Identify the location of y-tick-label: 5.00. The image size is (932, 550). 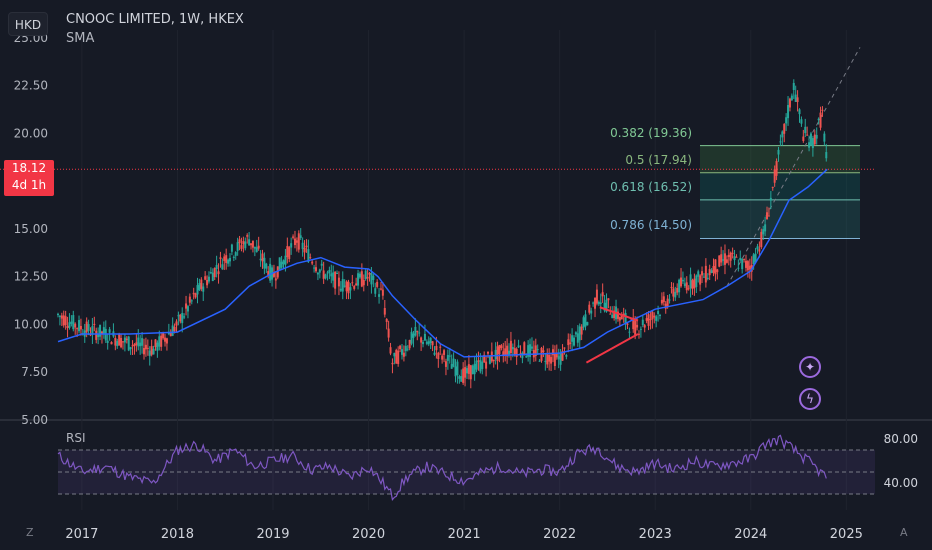
(34, 420).